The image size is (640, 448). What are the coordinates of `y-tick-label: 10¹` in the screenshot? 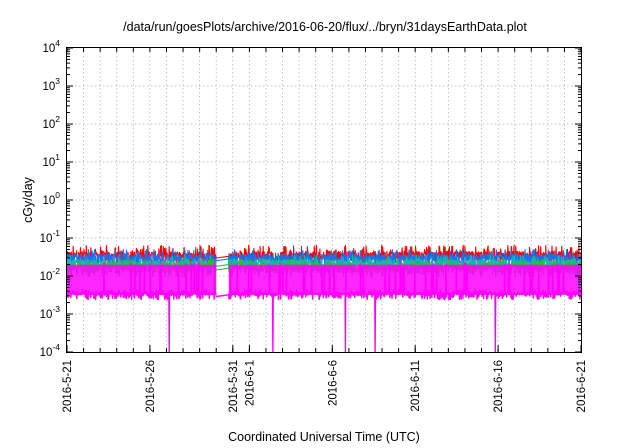 It's located at (51, 160).